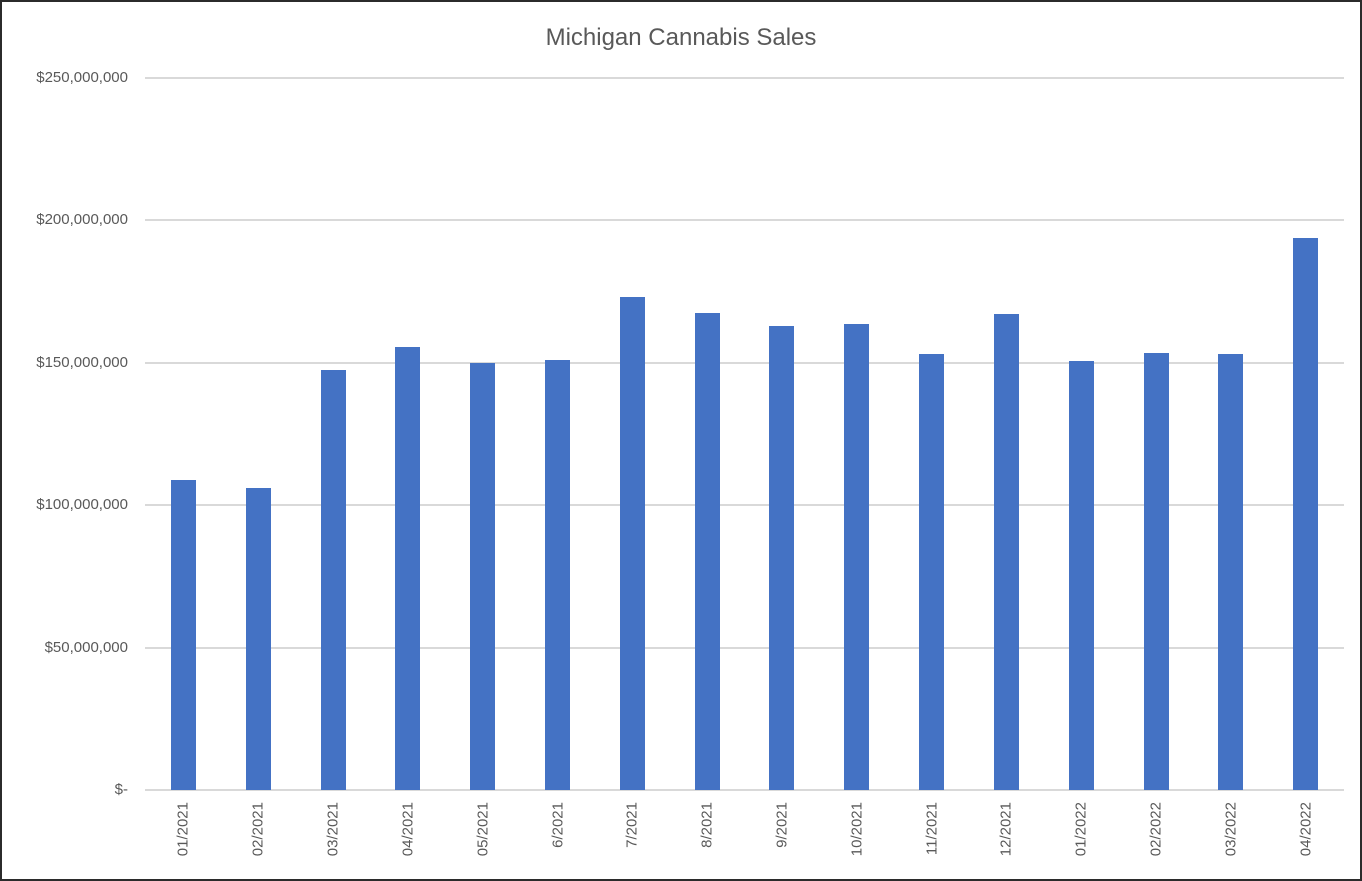  Describe the element at coordinates (931, 572) in the screenshot. I see `bar-11-2021` at that location.